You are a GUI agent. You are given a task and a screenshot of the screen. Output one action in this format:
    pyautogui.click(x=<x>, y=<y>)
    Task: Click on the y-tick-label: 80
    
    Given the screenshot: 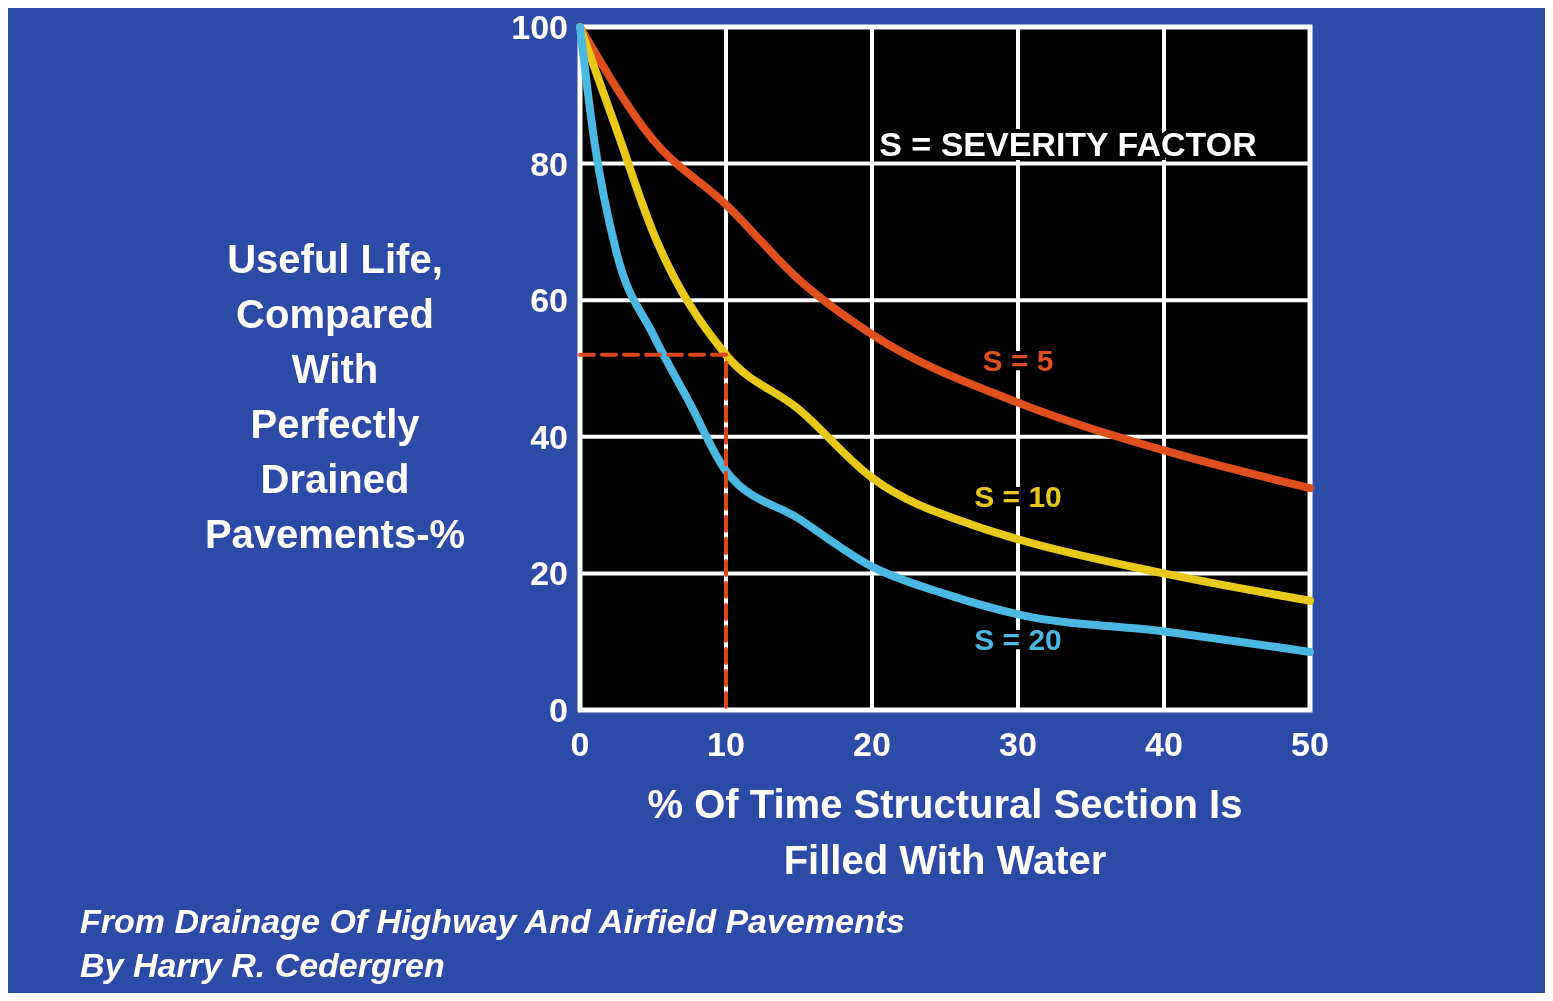 What is the action you would take?
    pyautogui.click(x=549, y=163)
    